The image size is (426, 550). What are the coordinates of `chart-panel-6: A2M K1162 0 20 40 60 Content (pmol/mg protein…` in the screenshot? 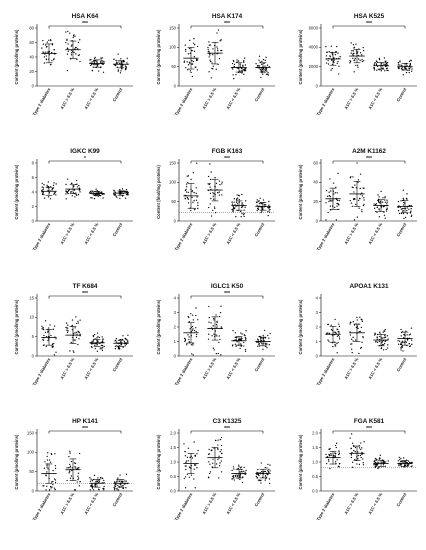 It's located at (357, 199).